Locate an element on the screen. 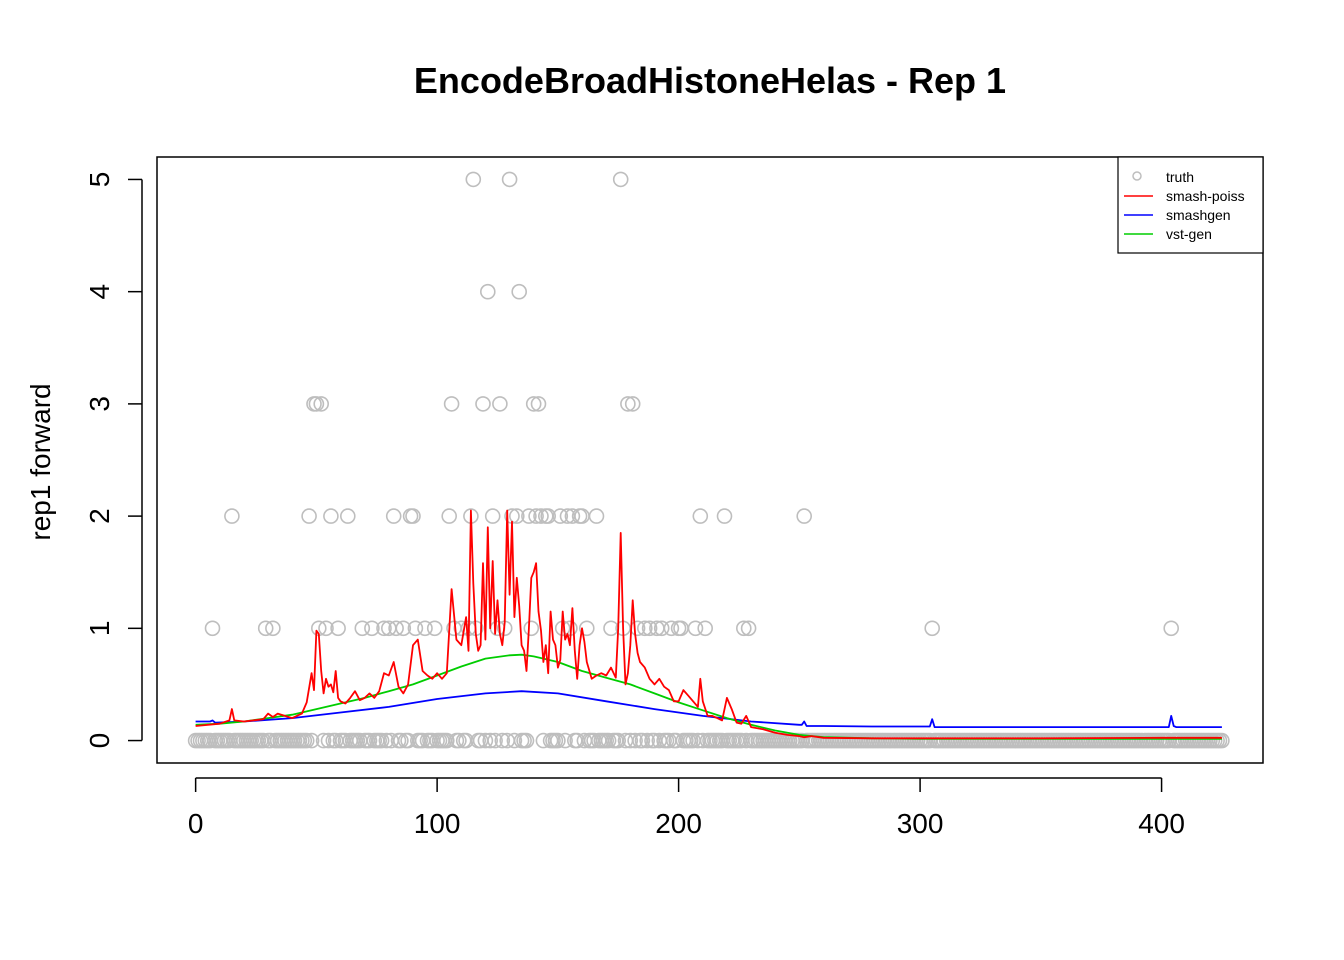 This screenshot has width=1344, height=960. chart-title: EncodeBroadHistoneHelas - Rep 1 is located at coordinates (710, 80).